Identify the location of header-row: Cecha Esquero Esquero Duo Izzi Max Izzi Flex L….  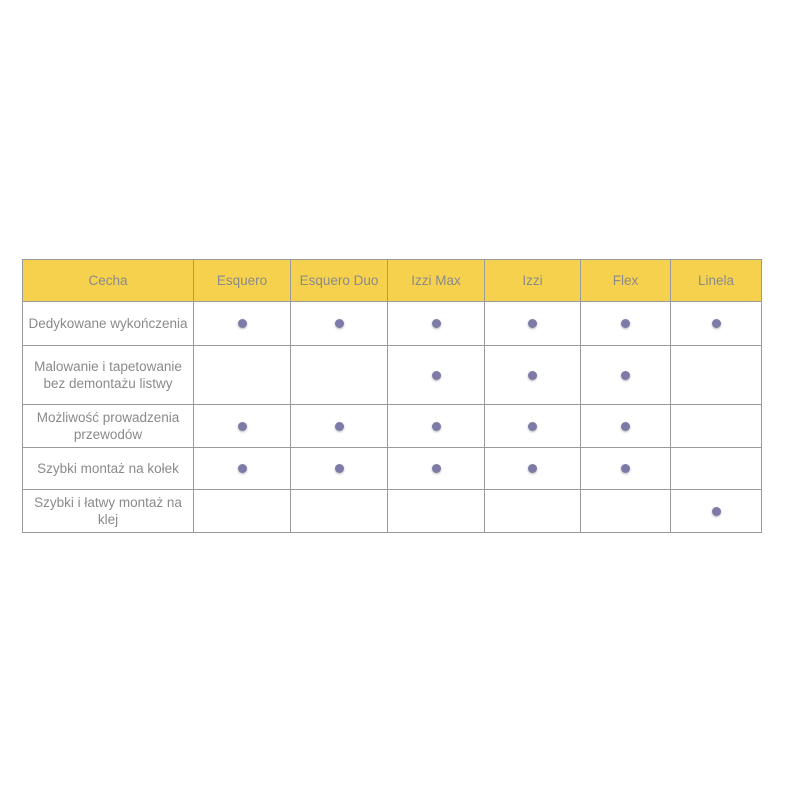
(392, 280).